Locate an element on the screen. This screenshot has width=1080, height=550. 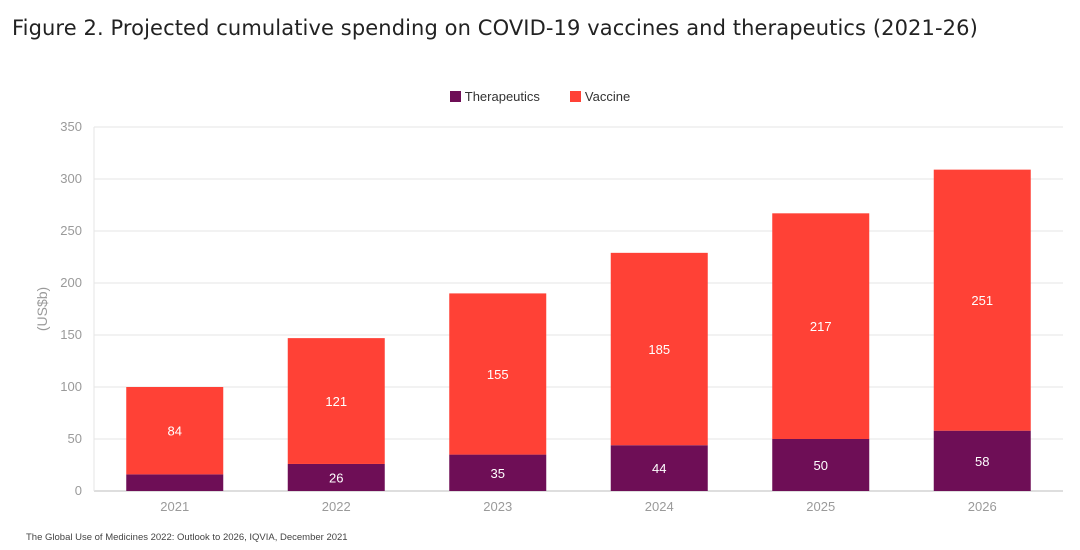
bar-vaccine-2023 is located at coordinates (498, 374).